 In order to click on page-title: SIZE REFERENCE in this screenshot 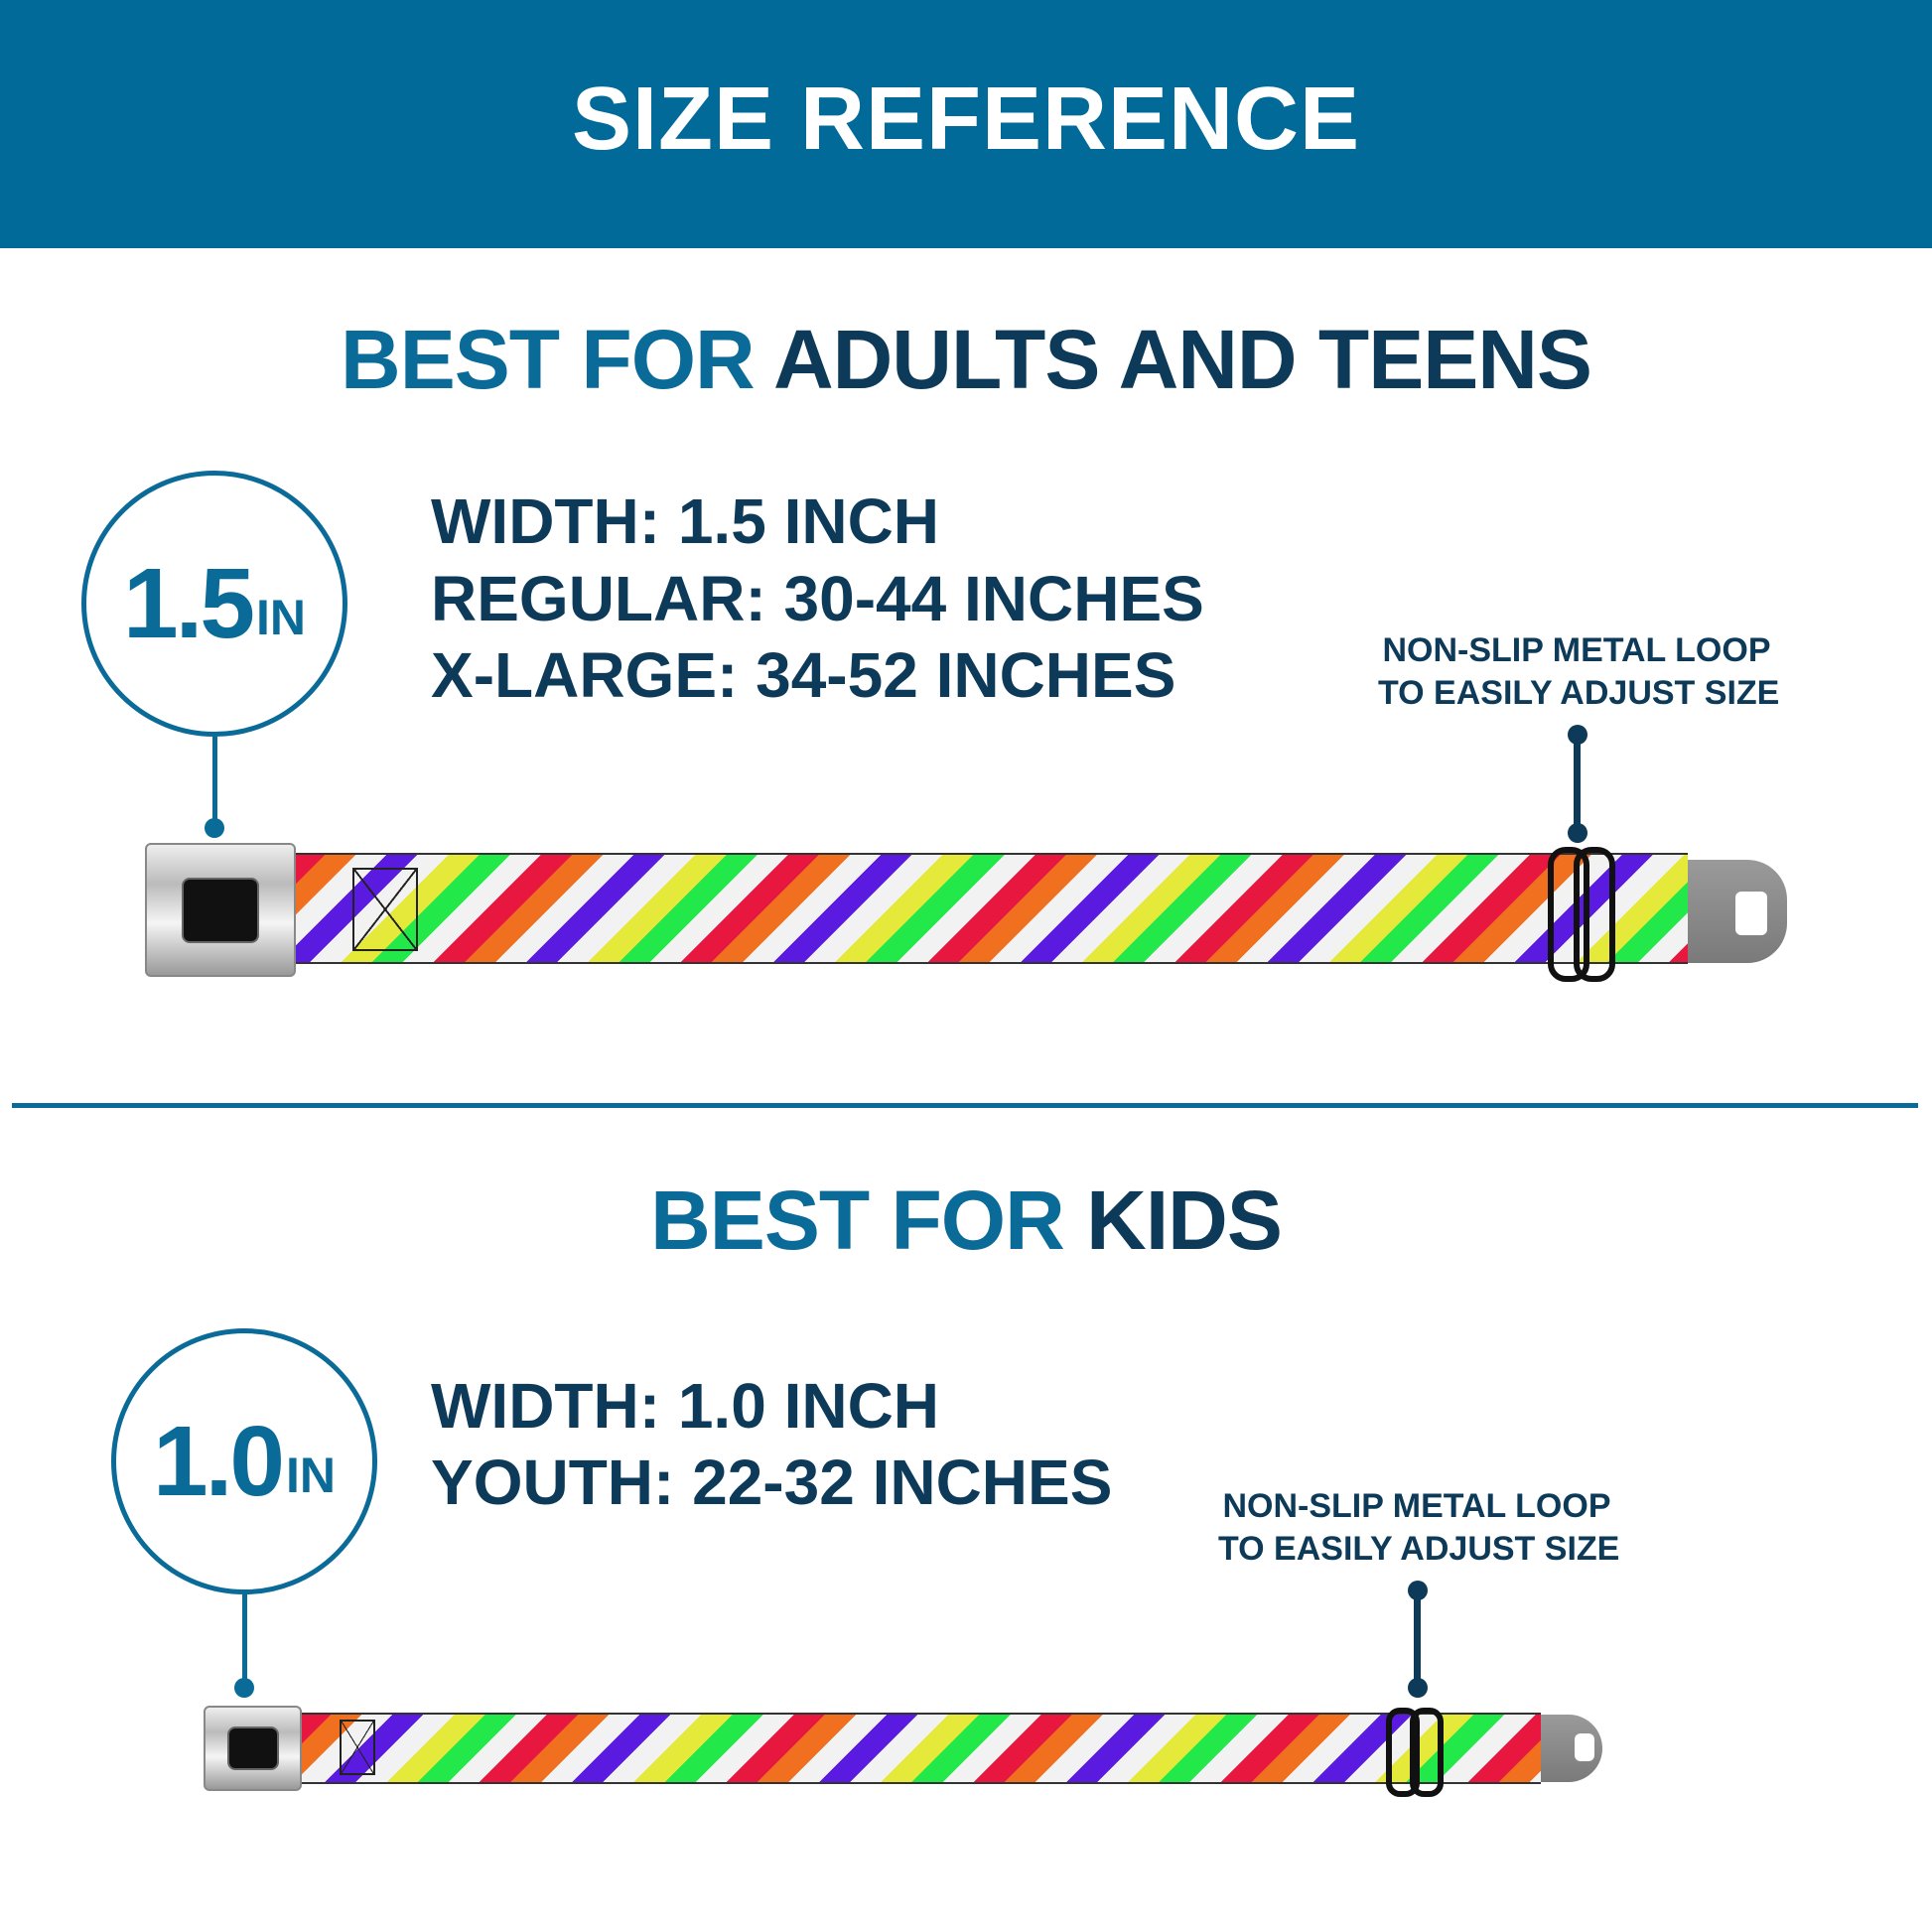, I will do `click(966, 119)`.